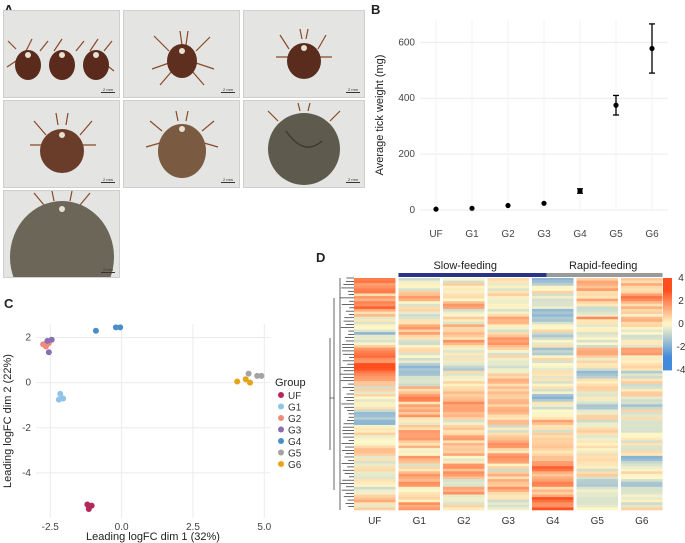 This screenshot has height=543, width=685. I want to click on x-tick-label: G2, so click(508, 234).